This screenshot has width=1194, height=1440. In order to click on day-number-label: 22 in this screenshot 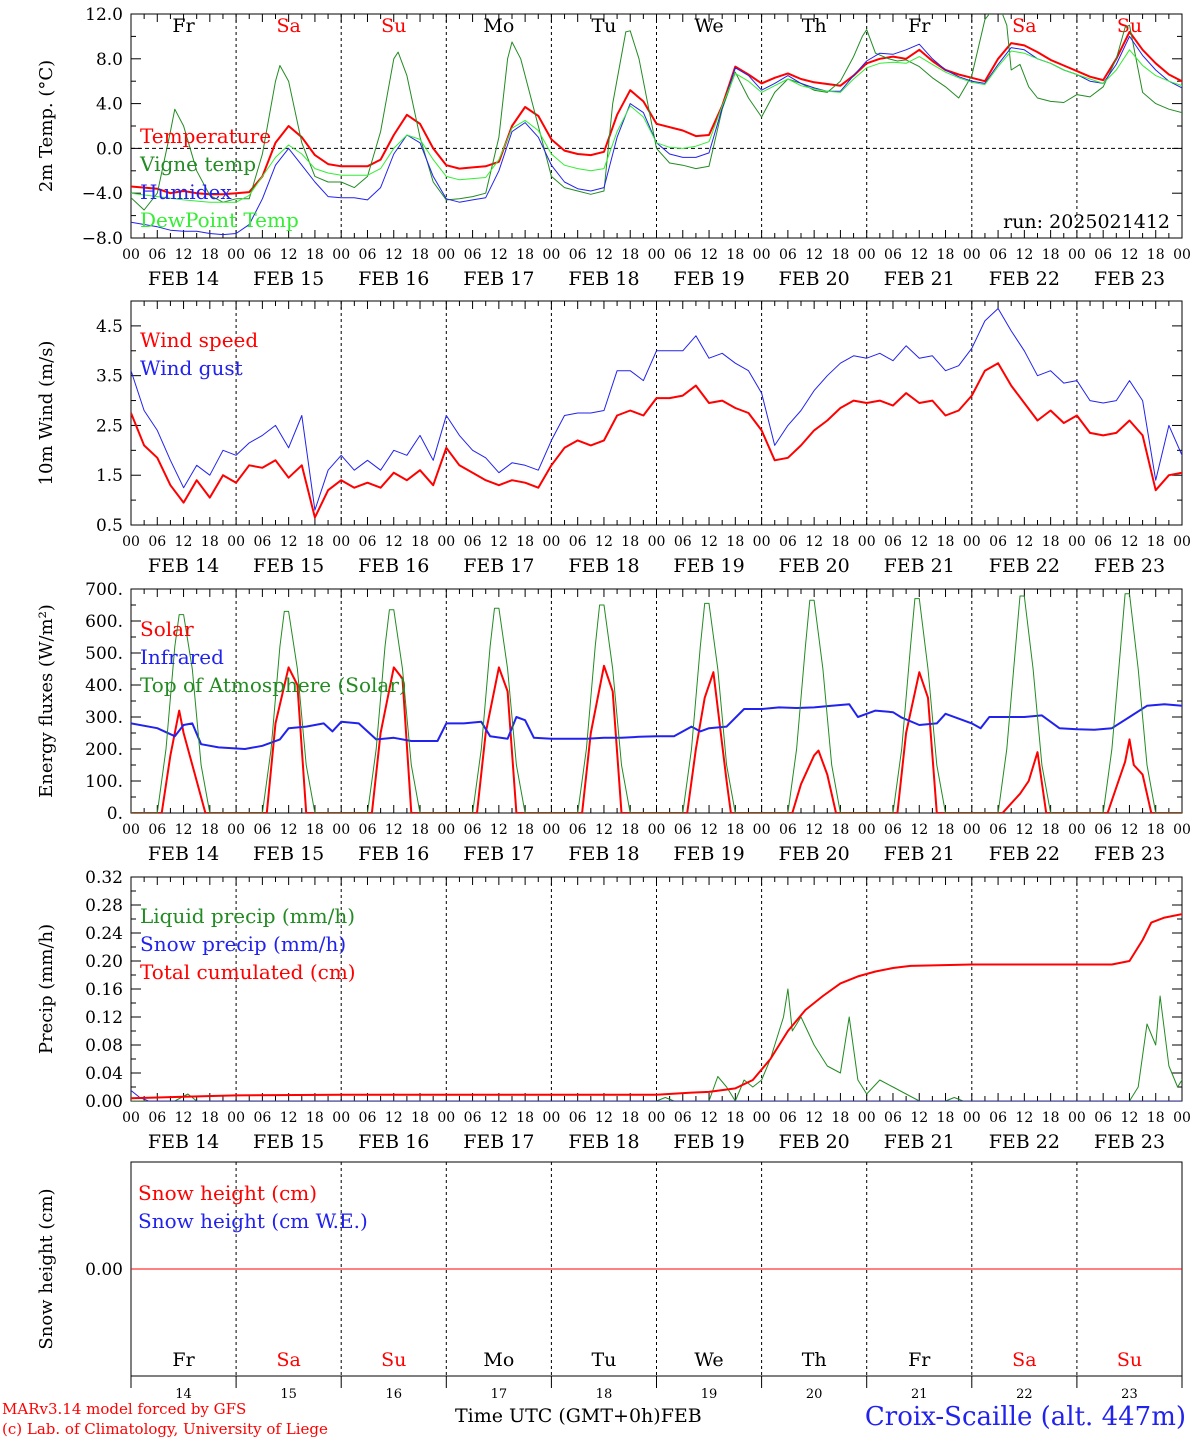, I will do `click(1024, 1394)`.